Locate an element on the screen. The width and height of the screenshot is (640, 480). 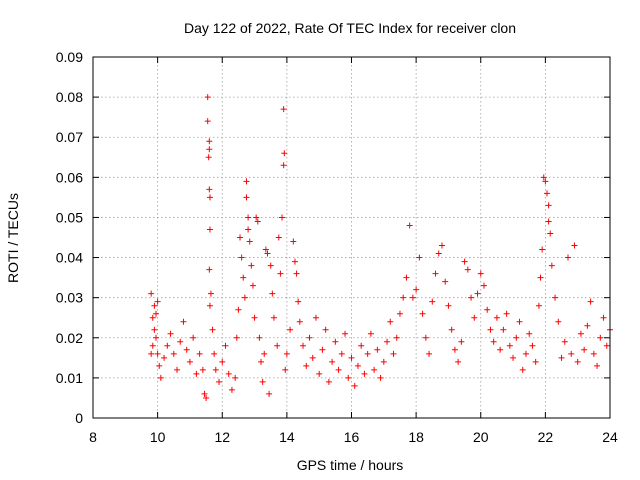
y-tick-label: 0.09 is located at coordinates (69, 57).